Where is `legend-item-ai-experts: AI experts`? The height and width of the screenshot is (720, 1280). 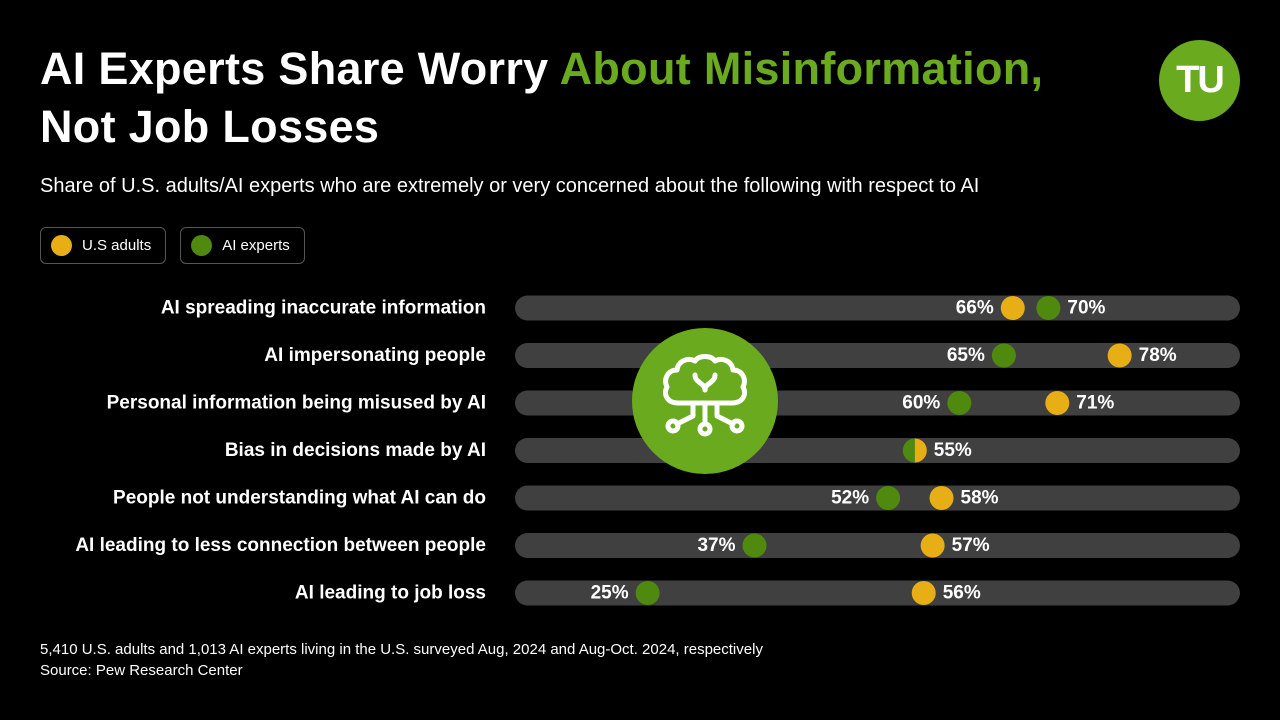 legend-item-ai-experts: AI experts is located at coordinates (242, 245).